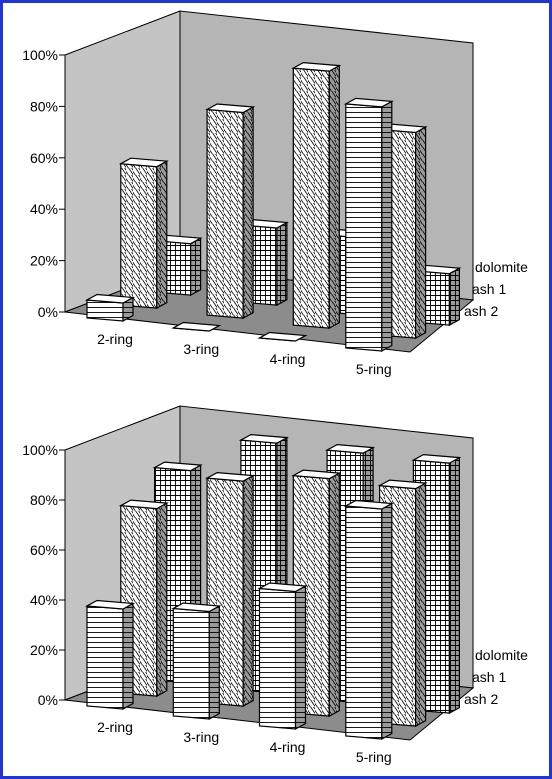 Image resolution: width=552 pixels, height=779 pixels. I want to click on bar-ash-1-4-ring, so click(316, 195).